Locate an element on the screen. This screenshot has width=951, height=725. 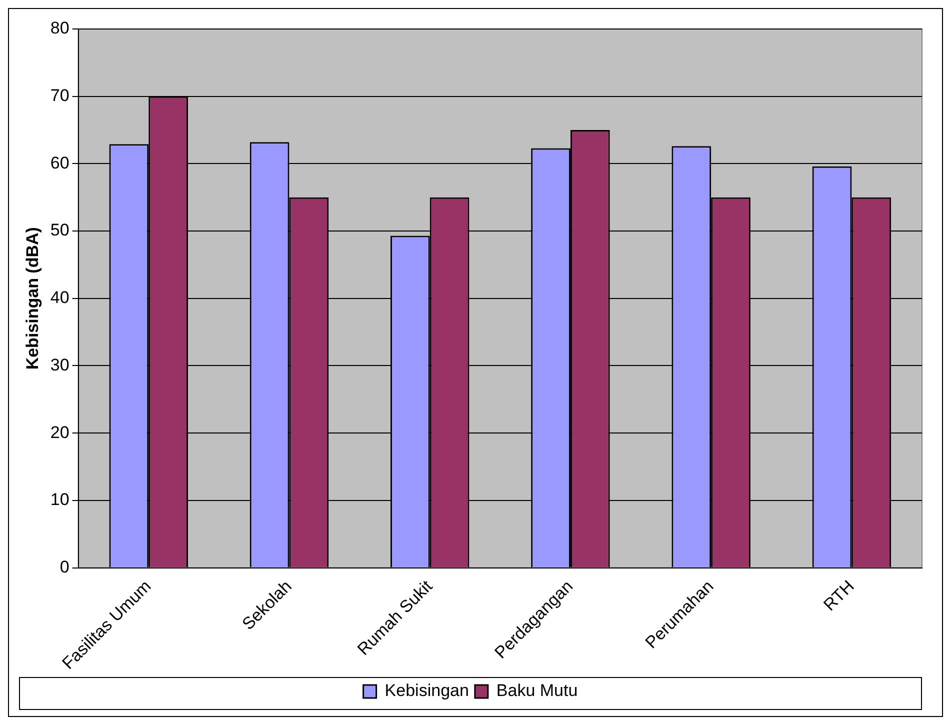
y-axis-title: Kebisingan (dBA) is located at coordinates (32, 298).